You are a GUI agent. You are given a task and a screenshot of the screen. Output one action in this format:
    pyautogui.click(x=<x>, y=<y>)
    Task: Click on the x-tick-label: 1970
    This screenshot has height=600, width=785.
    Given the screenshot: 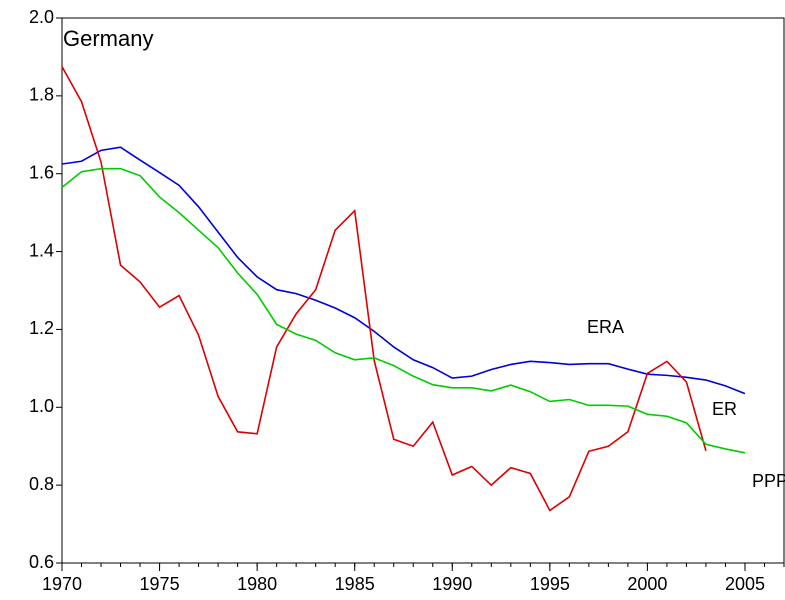 What is the action you would take?
    pyautogui.click(x=62, y=584)
    